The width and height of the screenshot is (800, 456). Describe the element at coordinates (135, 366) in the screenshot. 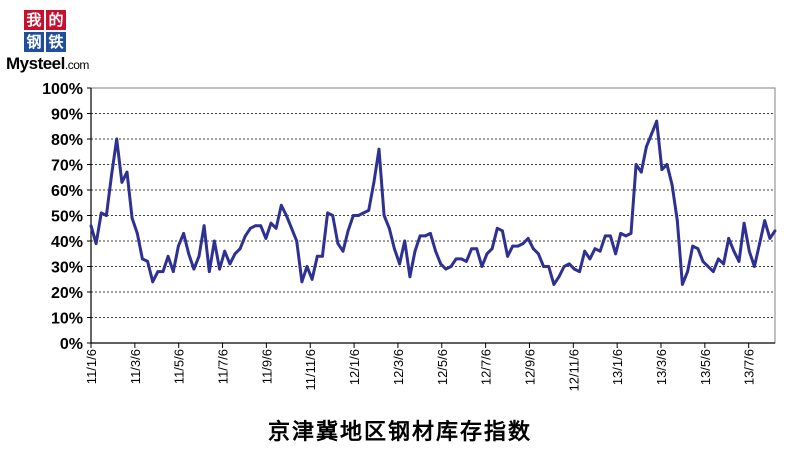

I see `x-tick-label: 11/3/6` at that location.